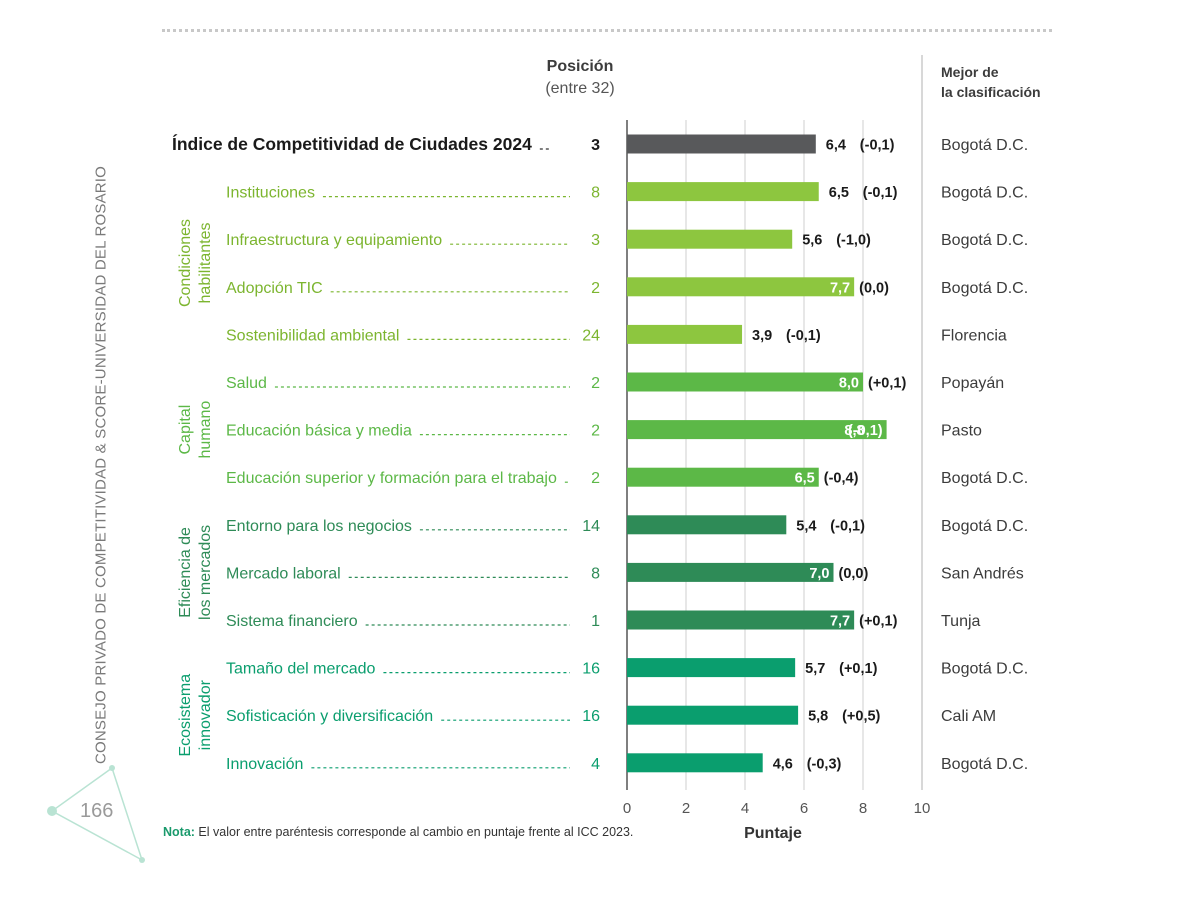  Describe the element at coordinates (982, 573) in the screenshot. I see `best-city-label: San Andrés` at that location.